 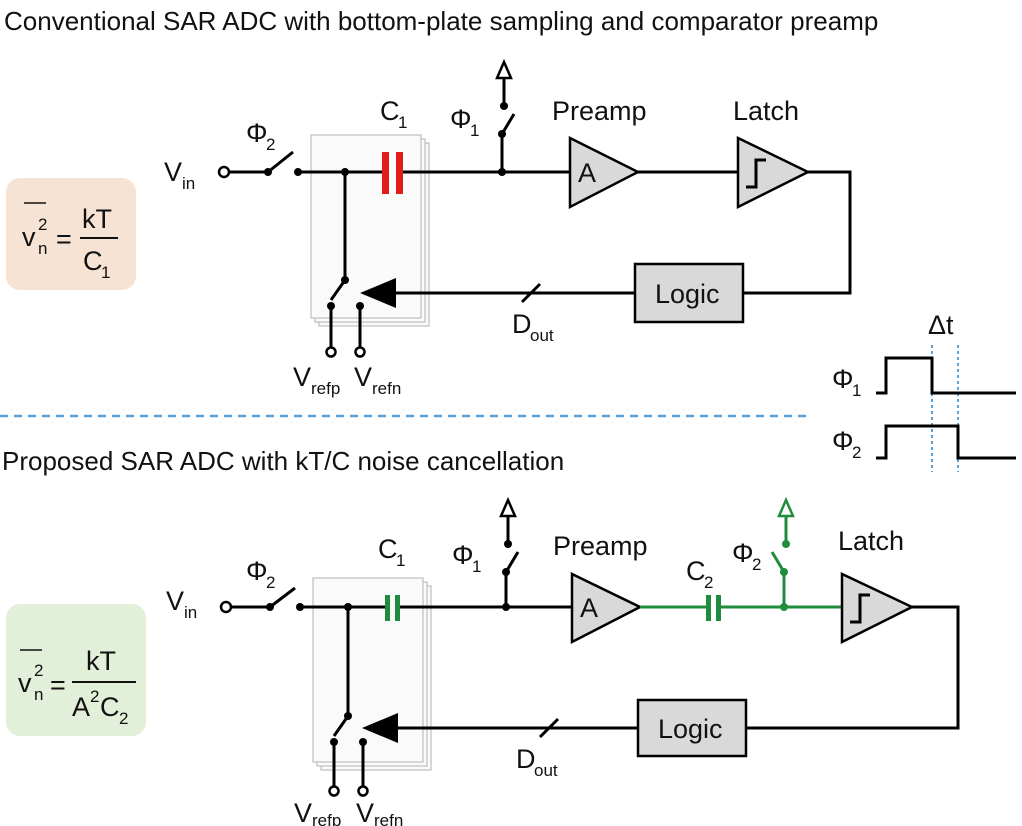 I want to click on top-noise-eq: =, so click(x=64, y=239).